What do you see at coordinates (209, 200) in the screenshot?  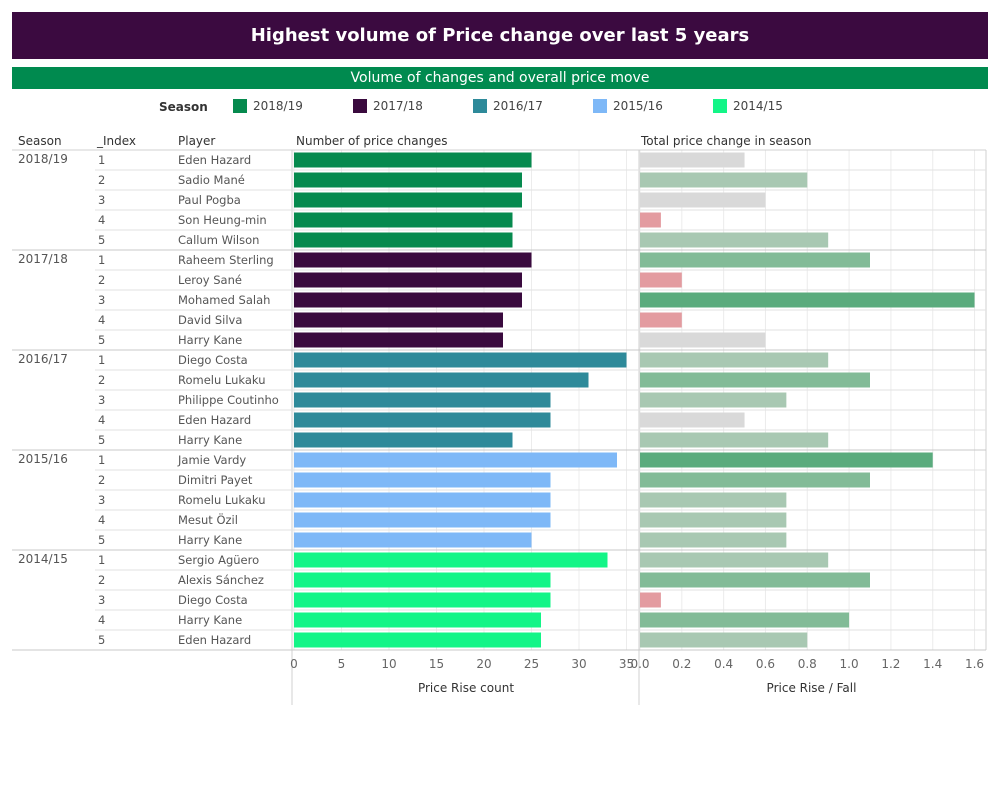 I see `player-name: Paul Pogba` at bounding box center [209, 200].